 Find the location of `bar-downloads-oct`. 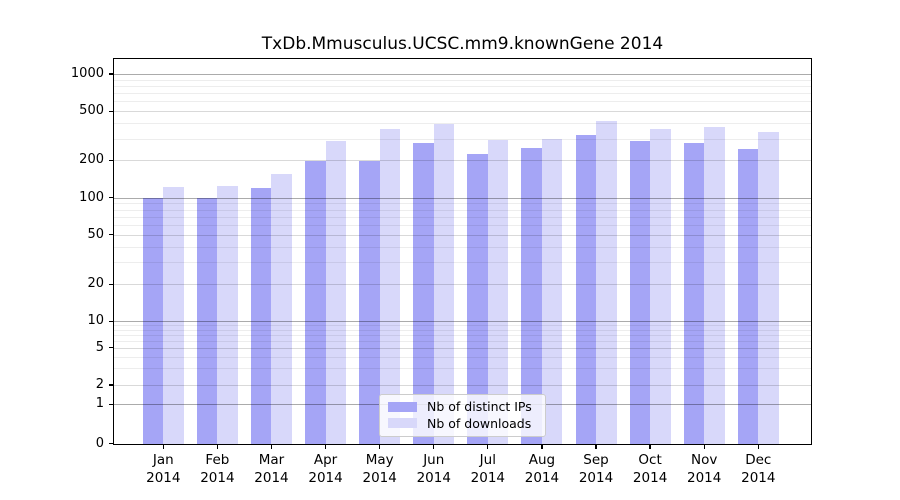

bar-downloads-oct is located at coordinates (660, 286).